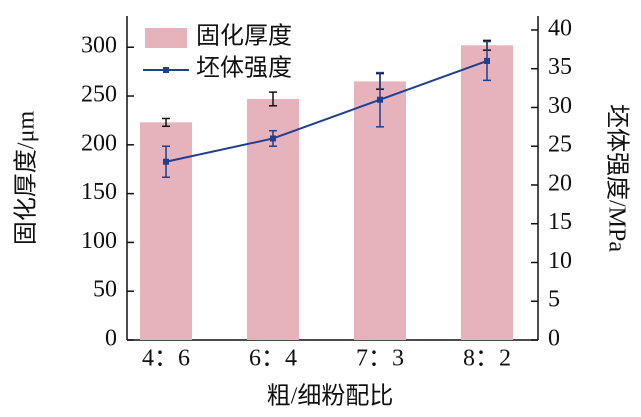  What do you see at coordinates (560, 106) in the screenshot?
I see `y2-tick-label: 30` at bounding box center [560, 106].